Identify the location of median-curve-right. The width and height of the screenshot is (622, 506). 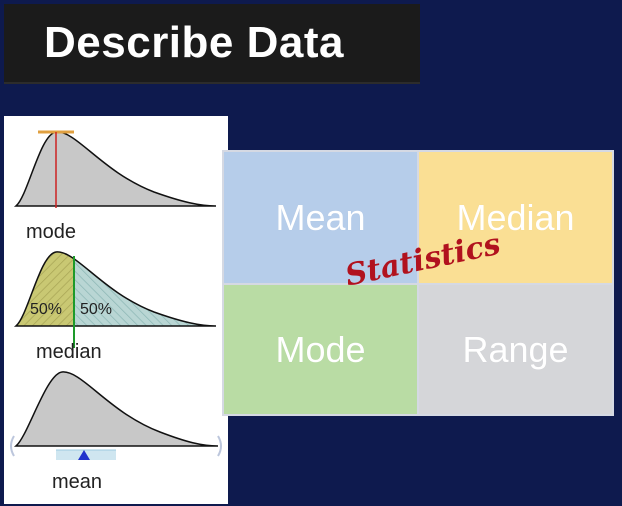
(145, 292).